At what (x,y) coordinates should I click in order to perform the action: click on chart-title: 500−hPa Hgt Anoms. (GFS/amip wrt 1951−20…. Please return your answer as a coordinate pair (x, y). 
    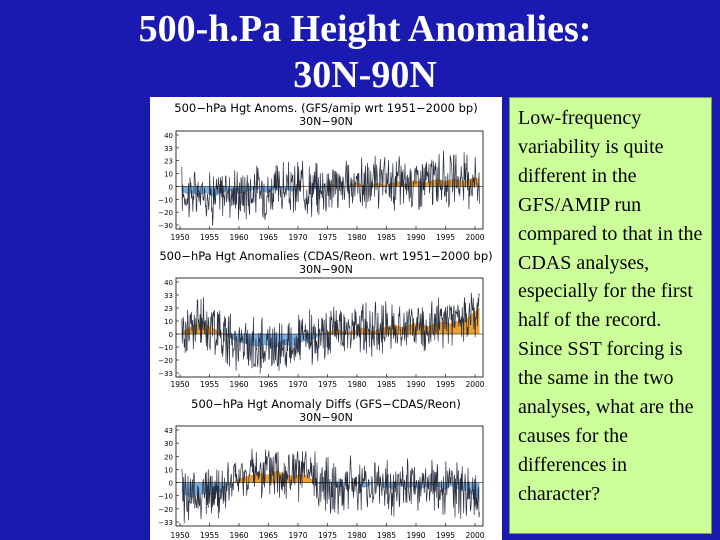
    Looking at the image, I should click on (325, 108).